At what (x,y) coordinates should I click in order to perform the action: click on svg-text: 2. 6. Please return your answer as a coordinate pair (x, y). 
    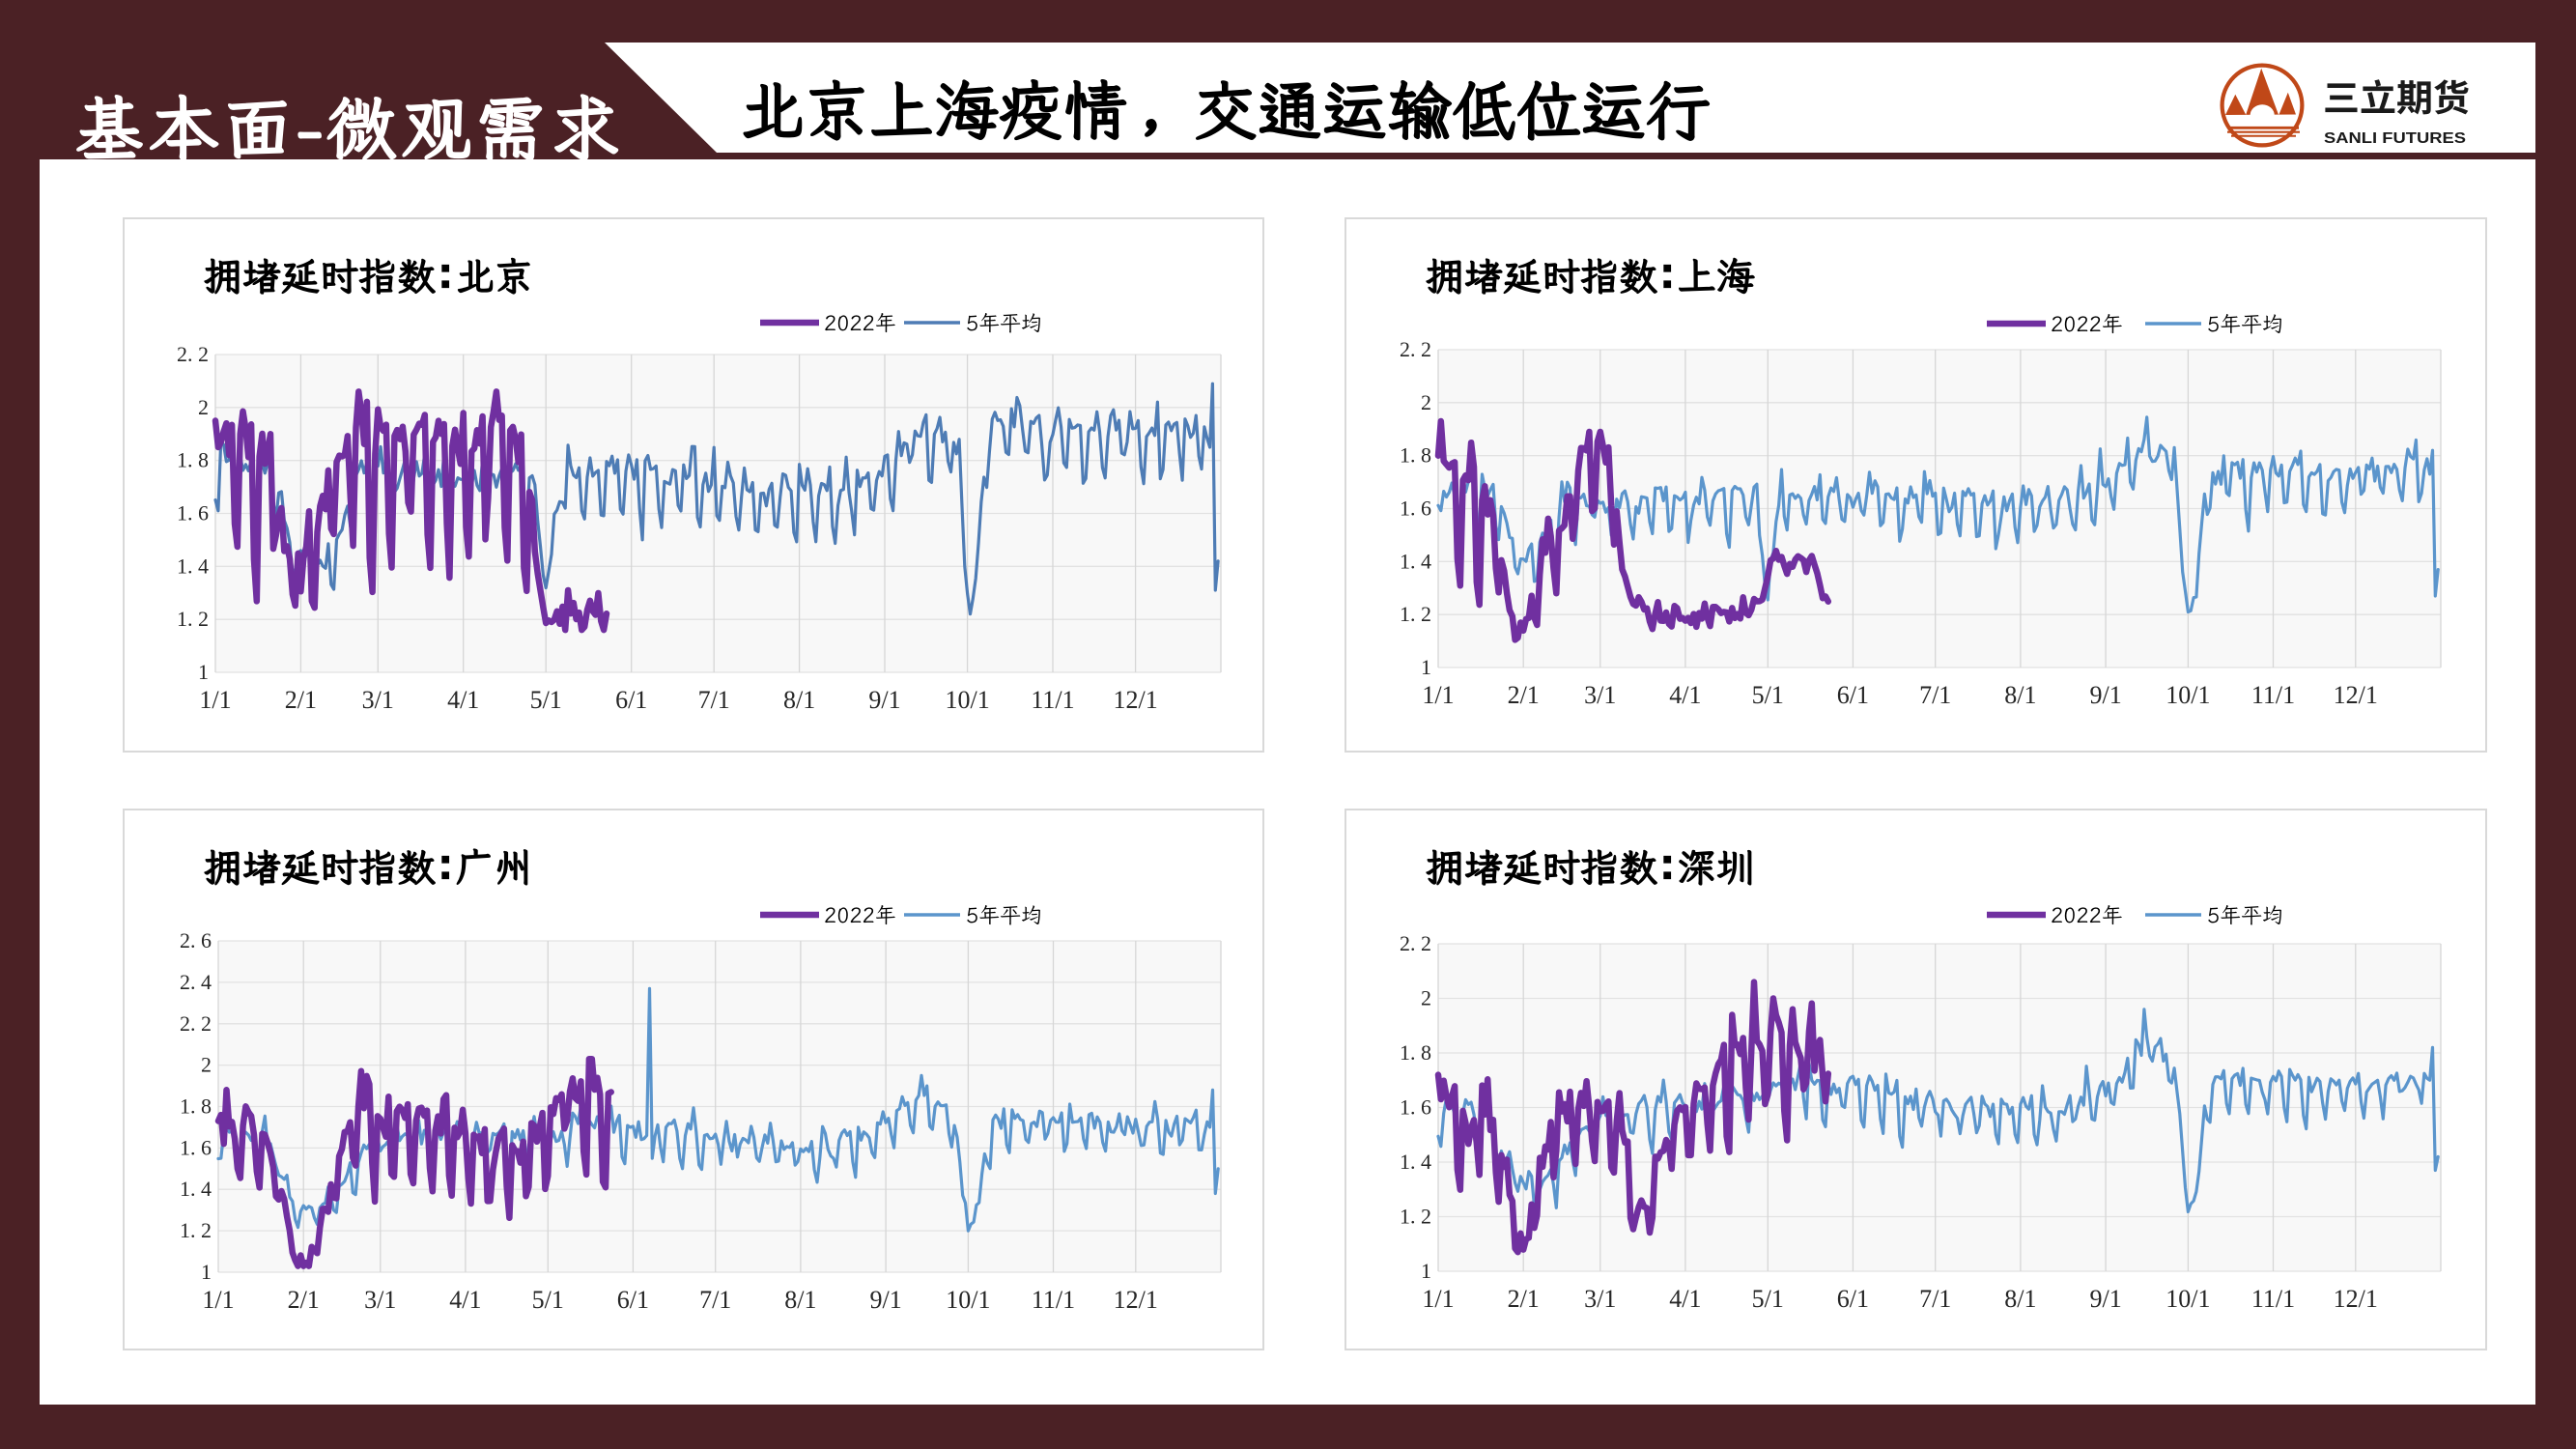
    Looking at the image, I should click on (196, 940).